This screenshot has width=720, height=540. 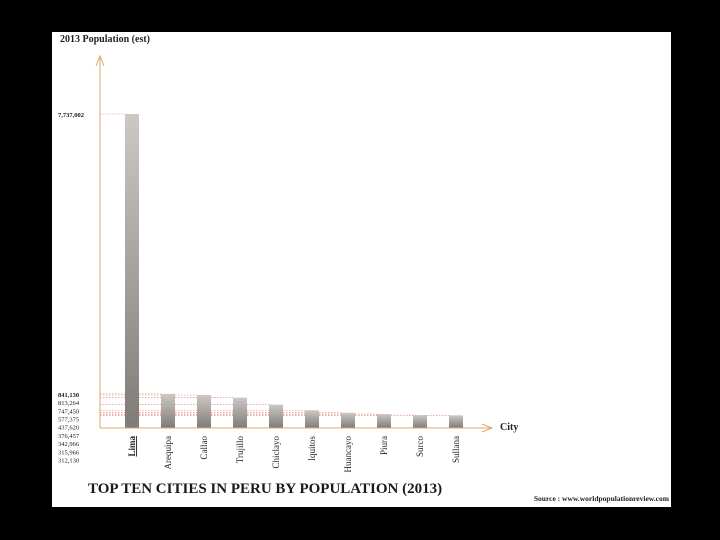 What do you see at coordinates (384, 421) in the screenshot?
I see `bar-piura` at bounding box center [384, 421].